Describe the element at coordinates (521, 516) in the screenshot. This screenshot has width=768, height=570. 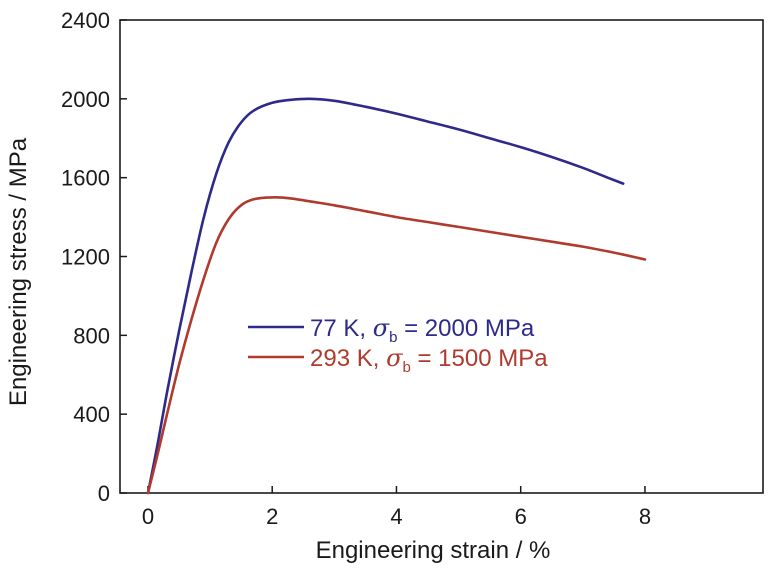
I see `x-tick-label: 6` at that location.